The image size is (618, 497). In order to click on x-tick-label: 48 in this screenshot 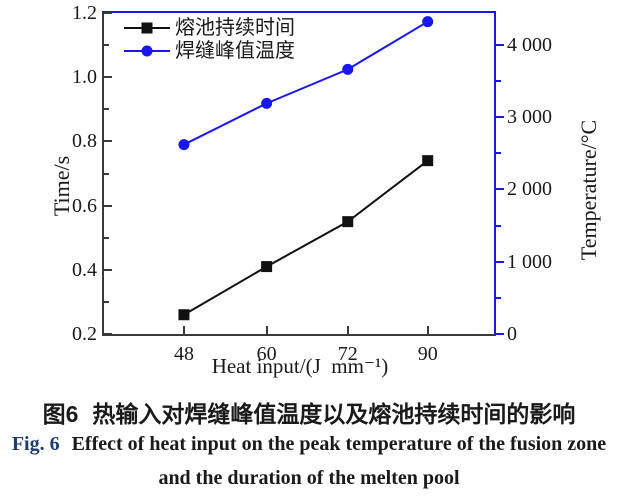, I will do `click(183, 354)`.